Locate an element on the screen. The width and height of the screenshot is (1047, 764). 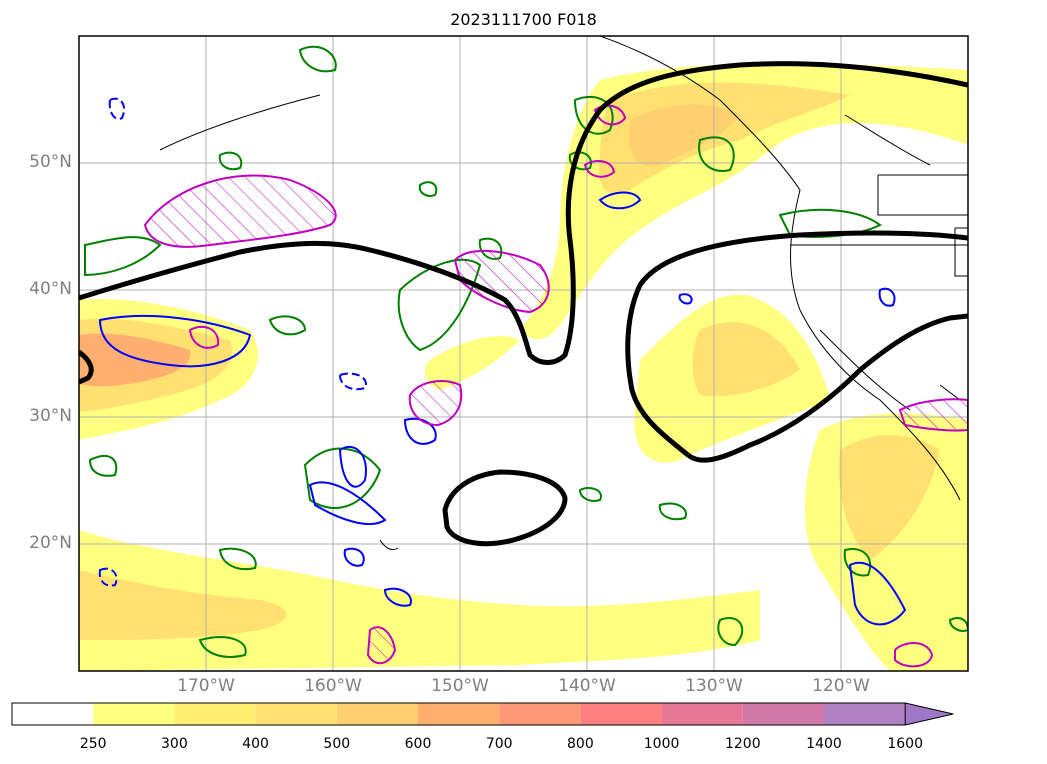
lat-label-30n: 30°N is located at coordinates (50, 416).